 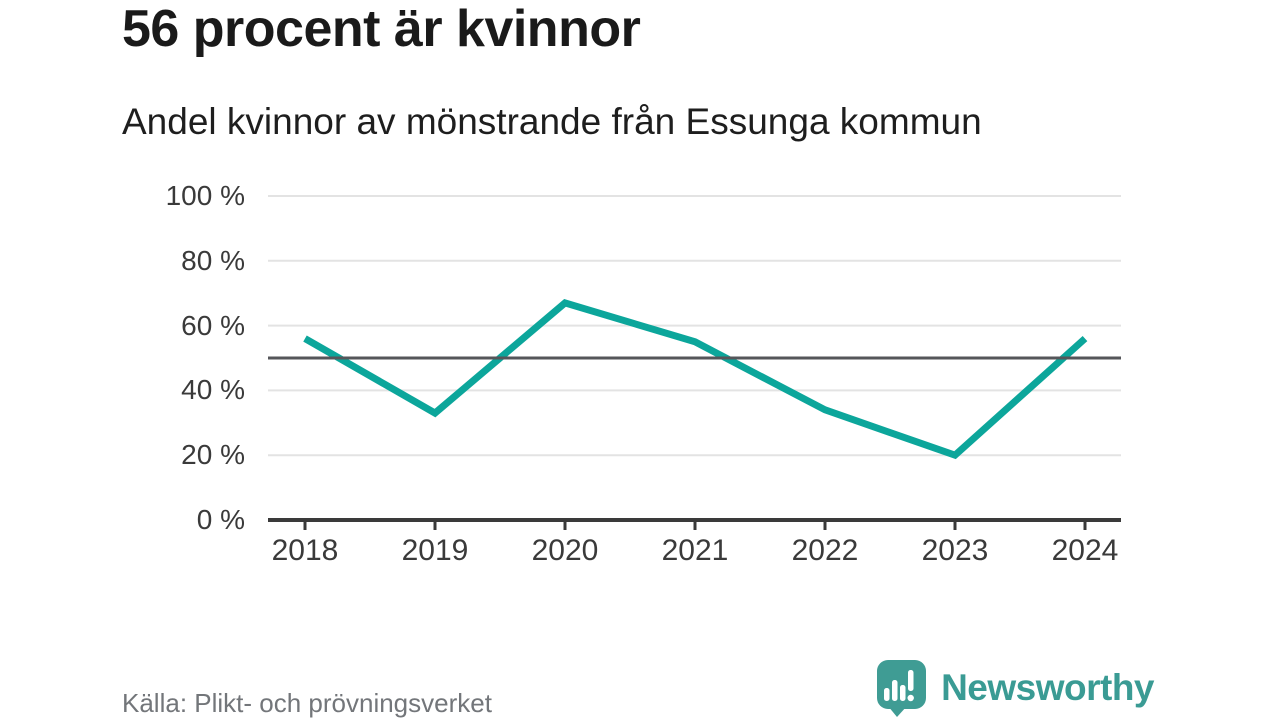 I want to click on y-axis-tick-label: 0 %, so click(x=220, y=519).